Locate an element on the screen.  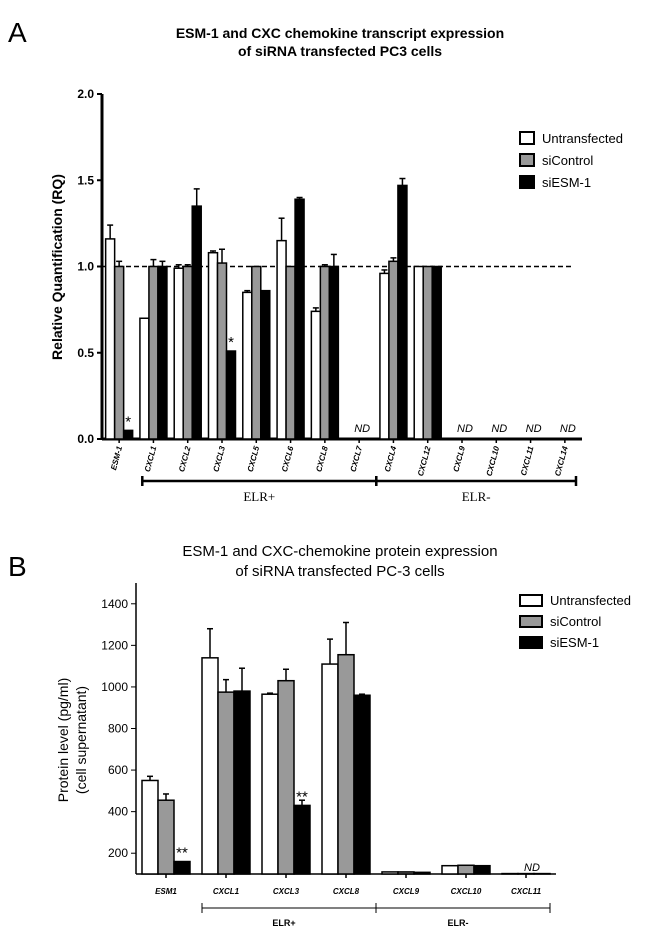
panel-a-category-label-cxcl1: CXCL1 is located at coordinates (151, 459).